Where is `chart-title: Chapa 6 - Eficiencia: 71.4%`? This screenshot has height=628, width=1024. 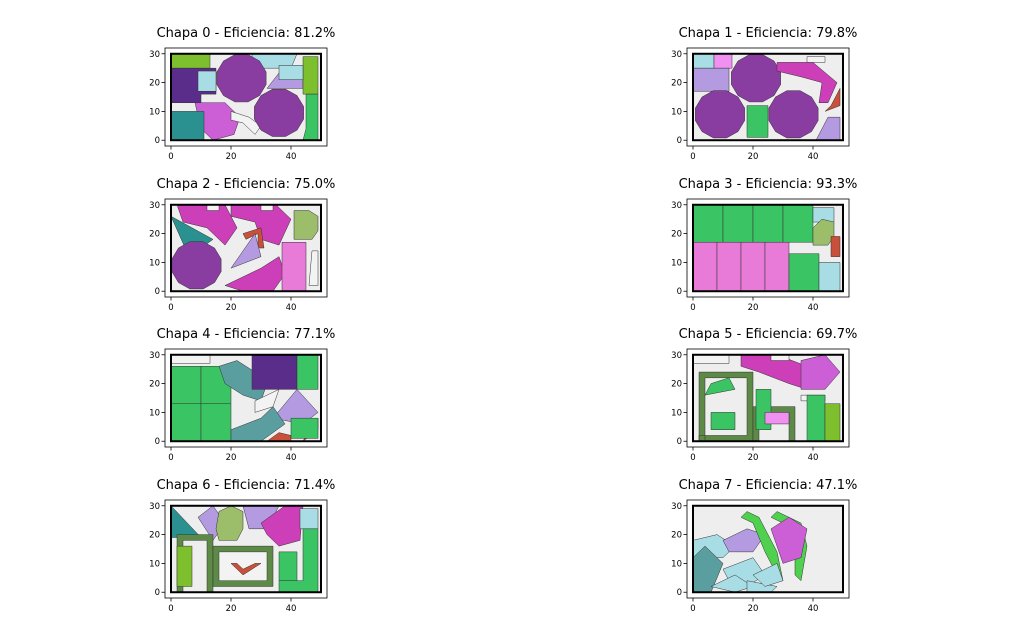 chart-title: Chapa 6 - Eficiencia: 71.4% is located at coordinates (246, 485).